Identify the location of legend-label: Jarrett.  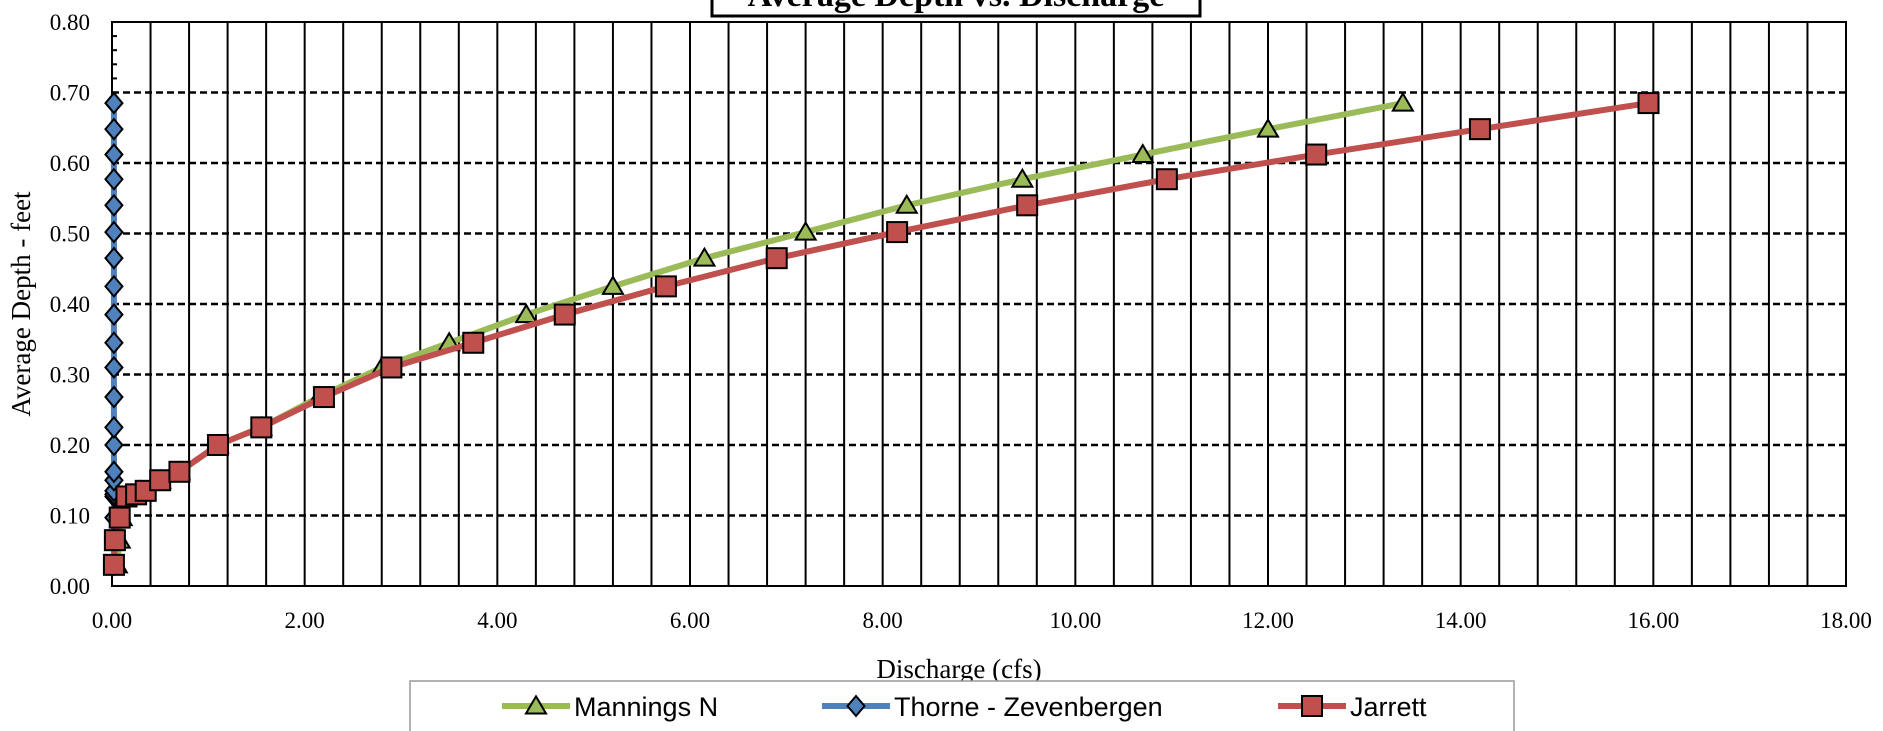
(1388, 707).